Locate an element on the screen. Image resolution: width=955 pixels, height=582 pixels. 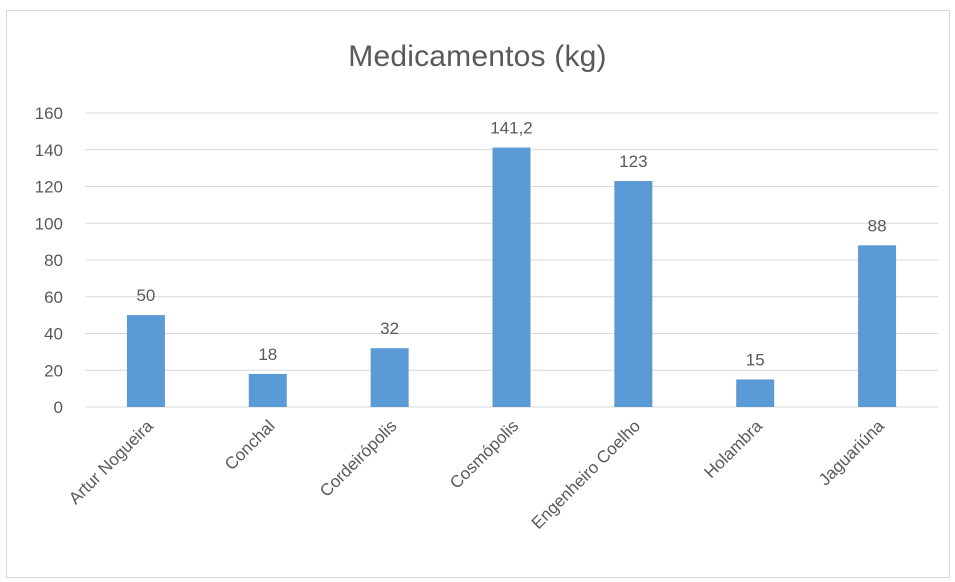
data-label: 141,2 is located at coordinates (511, 128).